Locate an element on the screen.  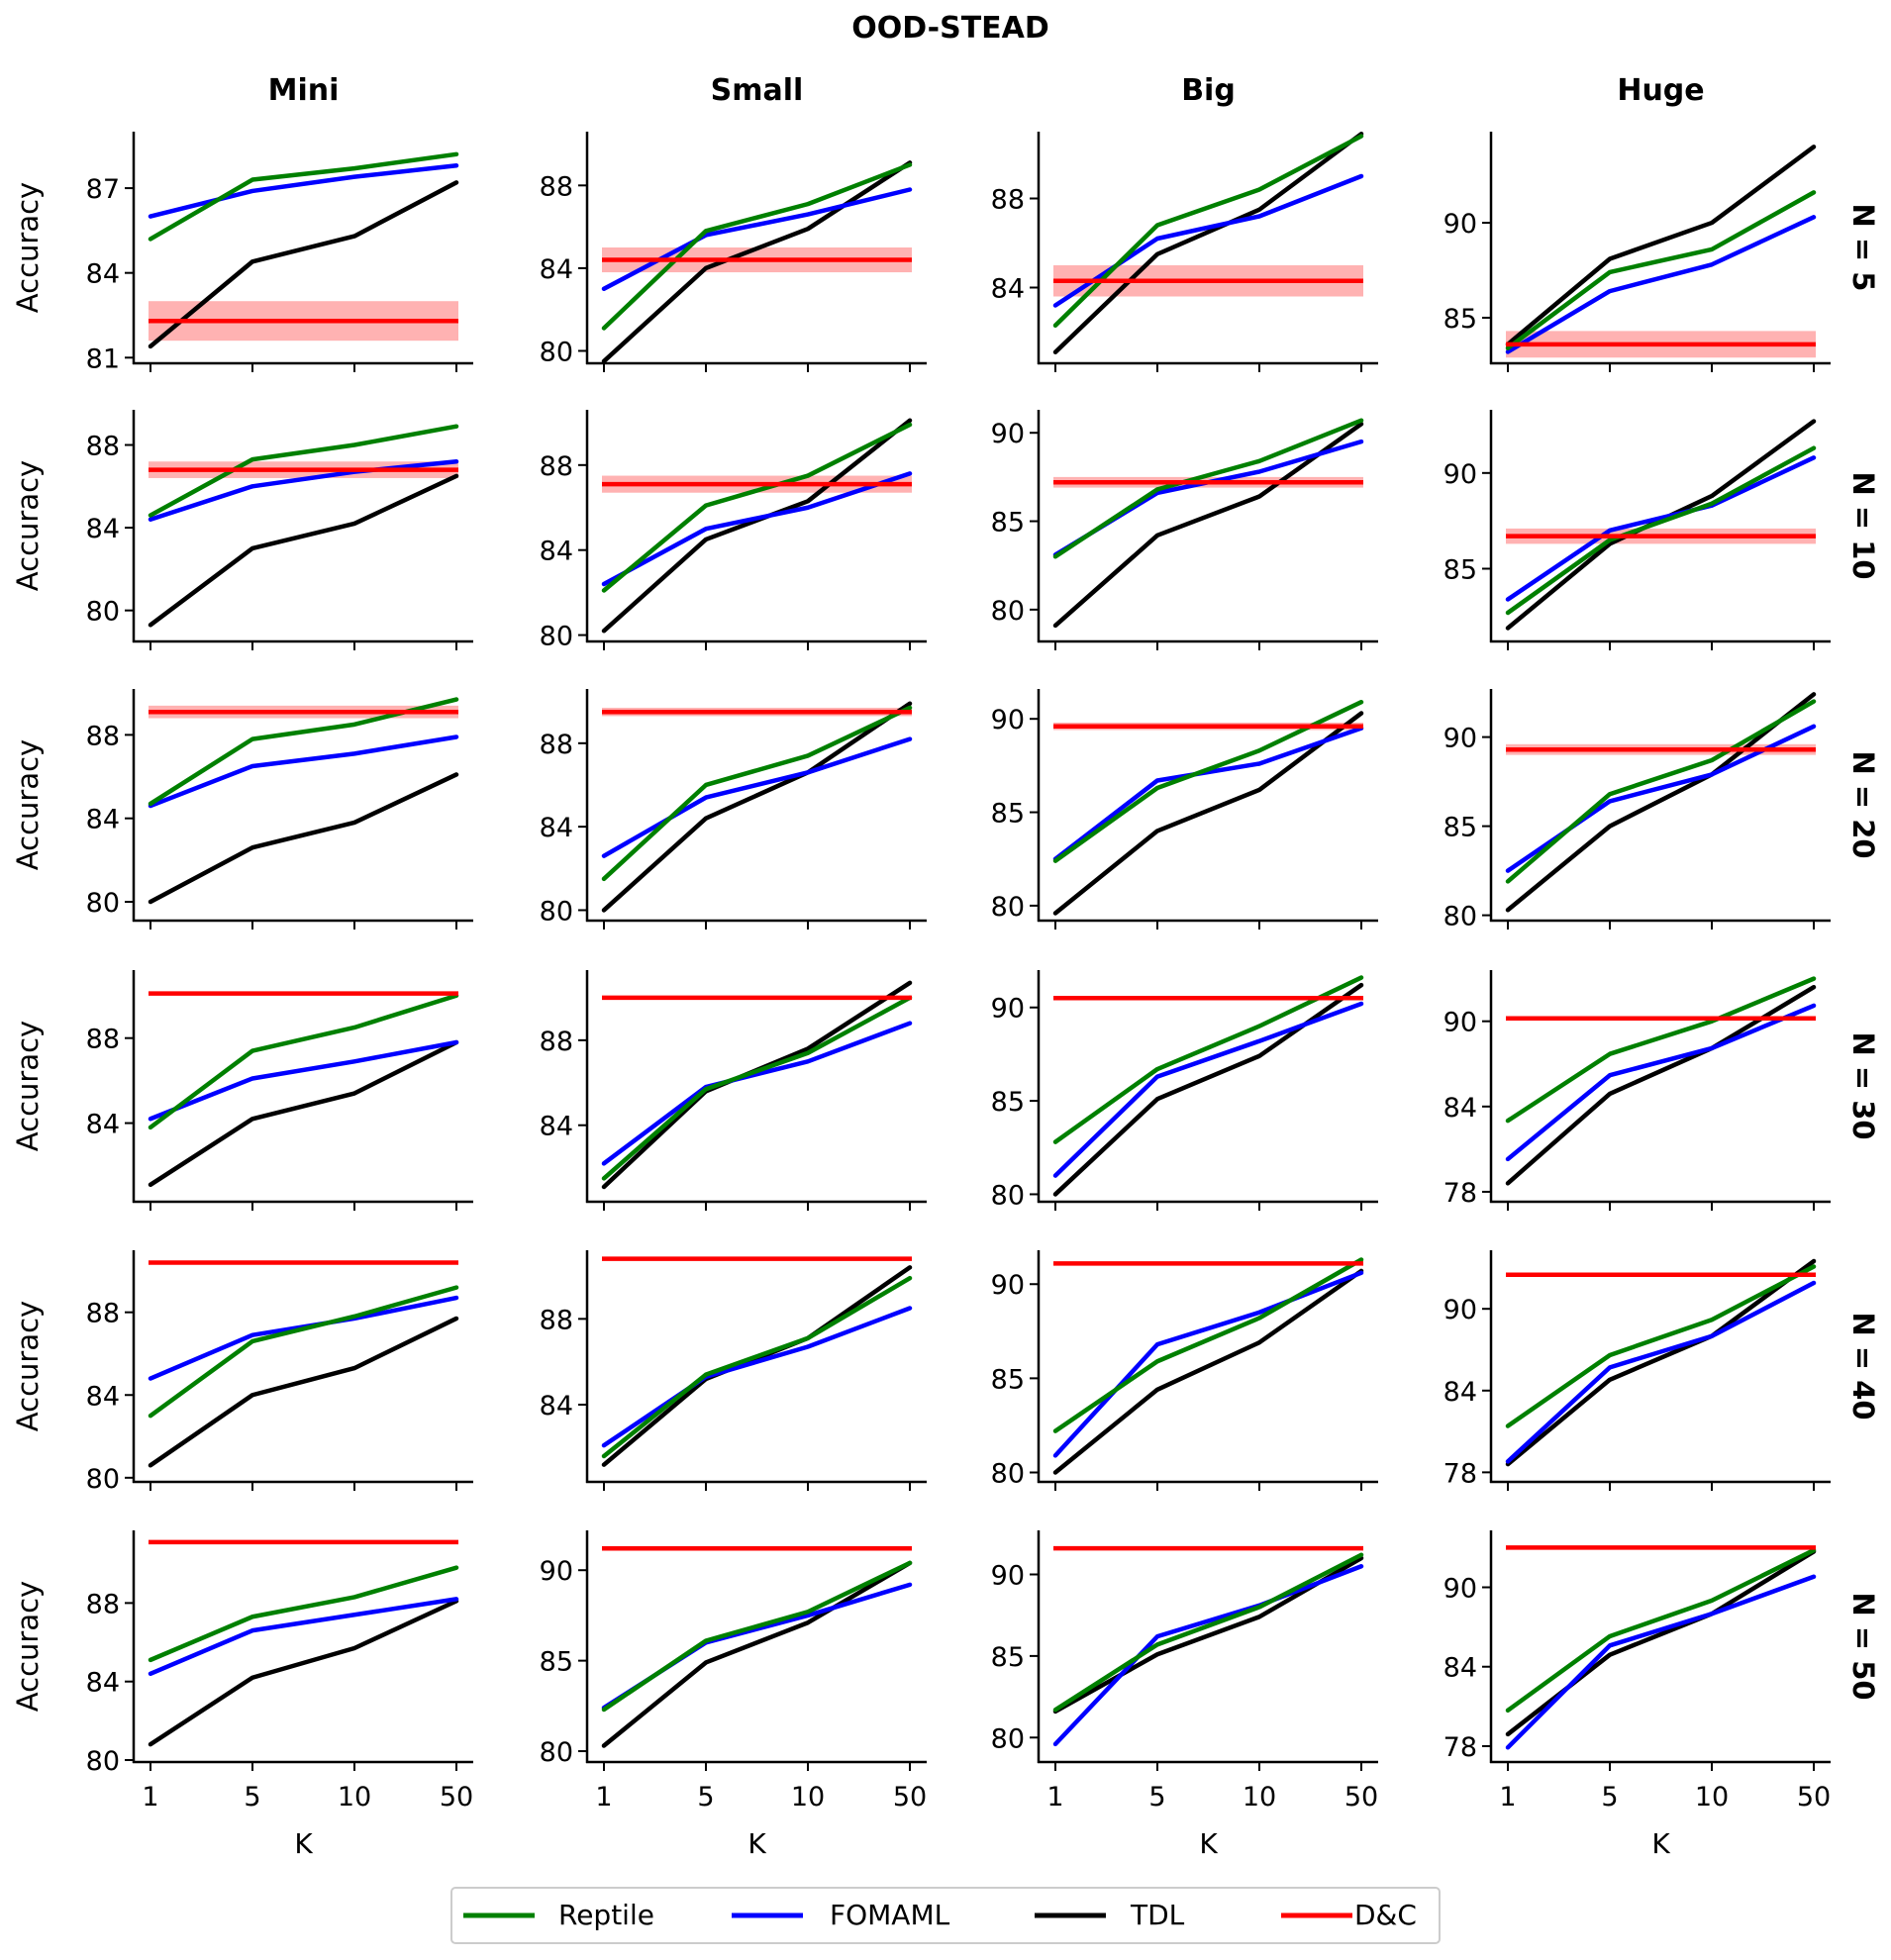
row-label-n-20: N = 20 is located at coordinates (1863, 804).